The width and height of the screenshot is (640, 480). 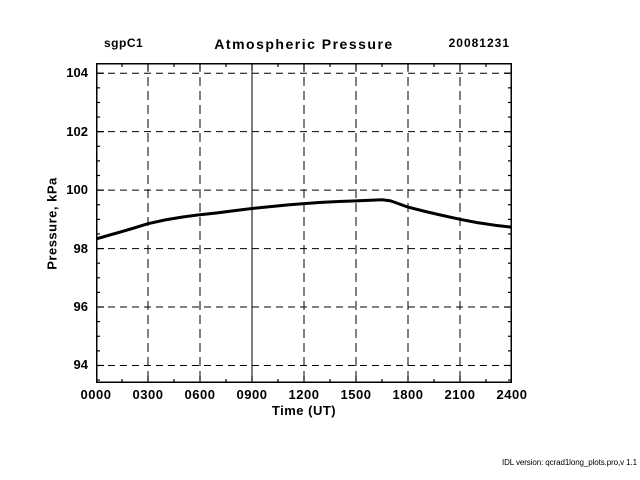 I want to click on x-tick-label: 0600, so click(x=200, y=394).